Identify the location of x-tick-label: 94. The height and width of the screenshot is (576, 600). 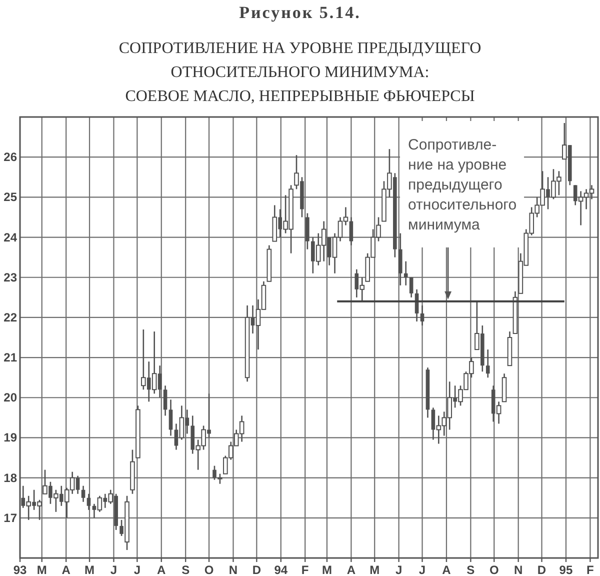
(281, 569).